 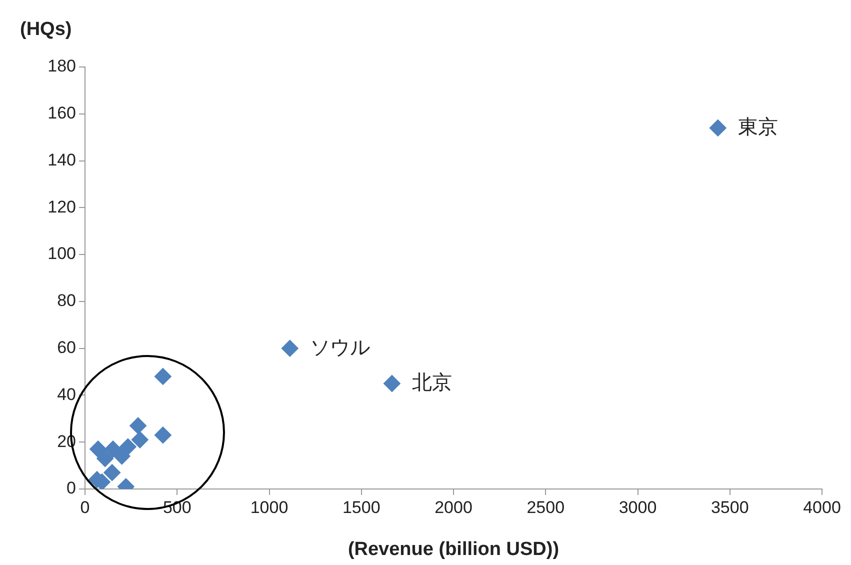 What do you see at coordinates (545, 507) in the screenshot?
I see `x-tick-label: 2500` at bounding box center [545, 507].